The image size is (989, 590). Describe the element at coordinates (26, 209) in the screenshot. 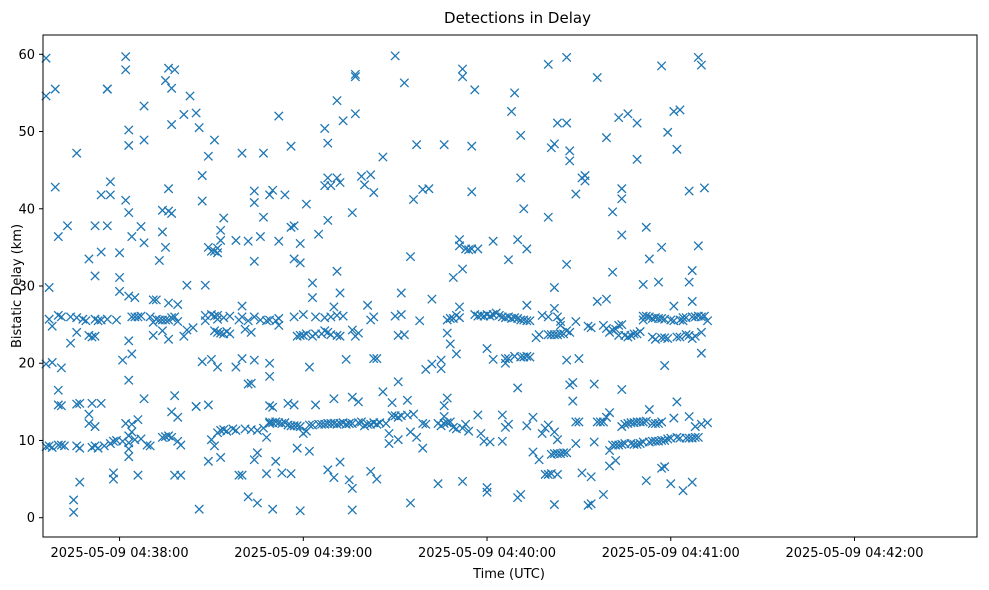

I see `y-tick-label: 40` at that location.